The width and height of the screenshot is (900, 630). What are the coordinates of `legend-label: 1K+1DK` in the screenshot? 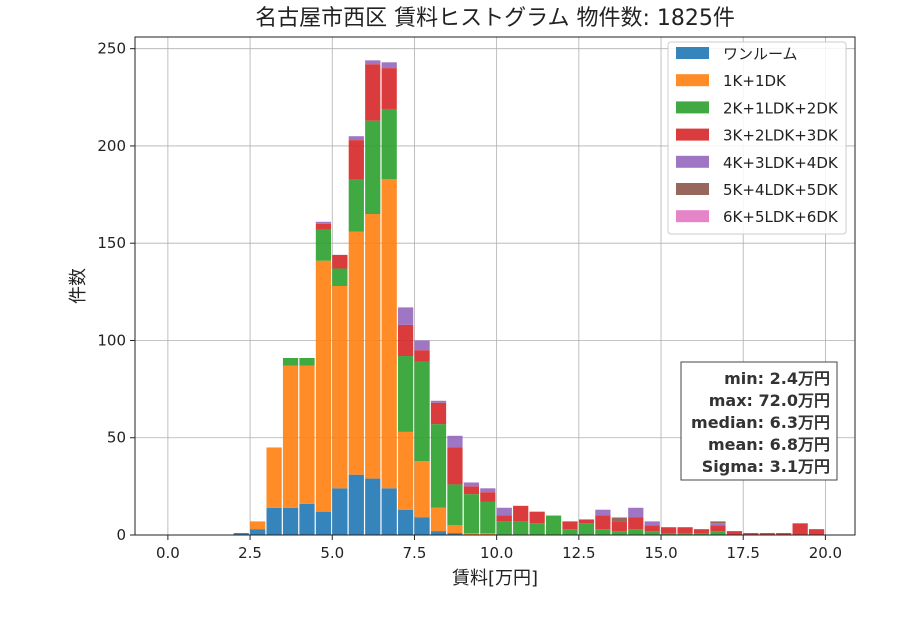 It's located at (755, 81).